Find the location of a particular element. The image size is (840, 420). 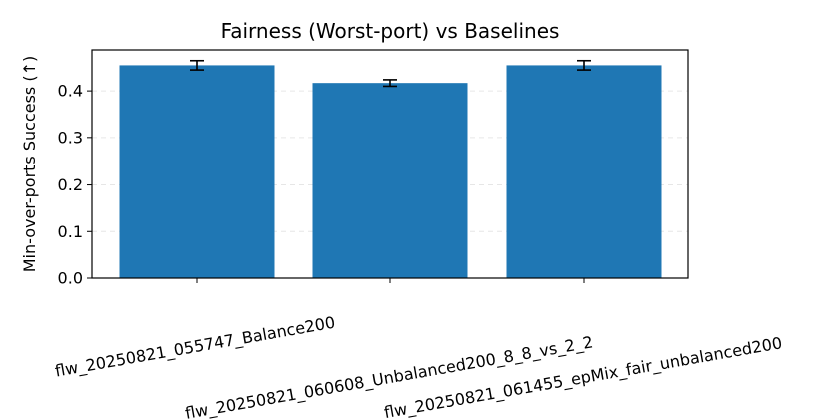

y-axis-label: Min-over-ports Success (↑) is located at coordinates (29, 164).